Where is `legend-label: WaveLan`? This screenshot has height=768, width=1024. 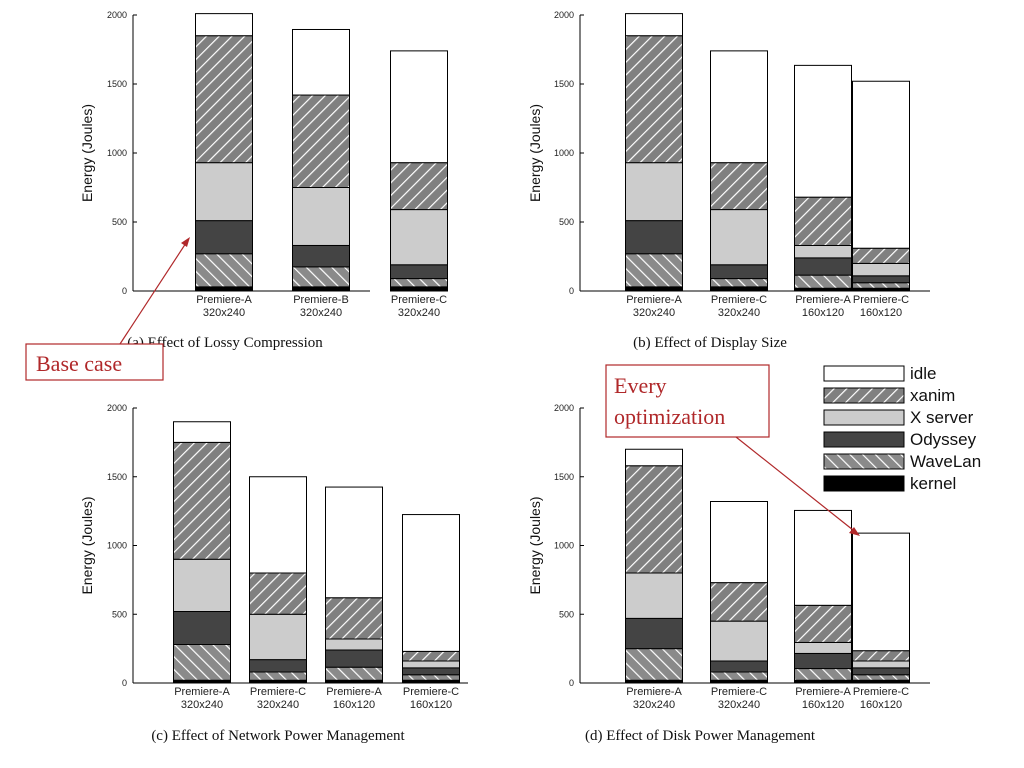
legend-label: WaveLan is located at coordinates (945, 461).